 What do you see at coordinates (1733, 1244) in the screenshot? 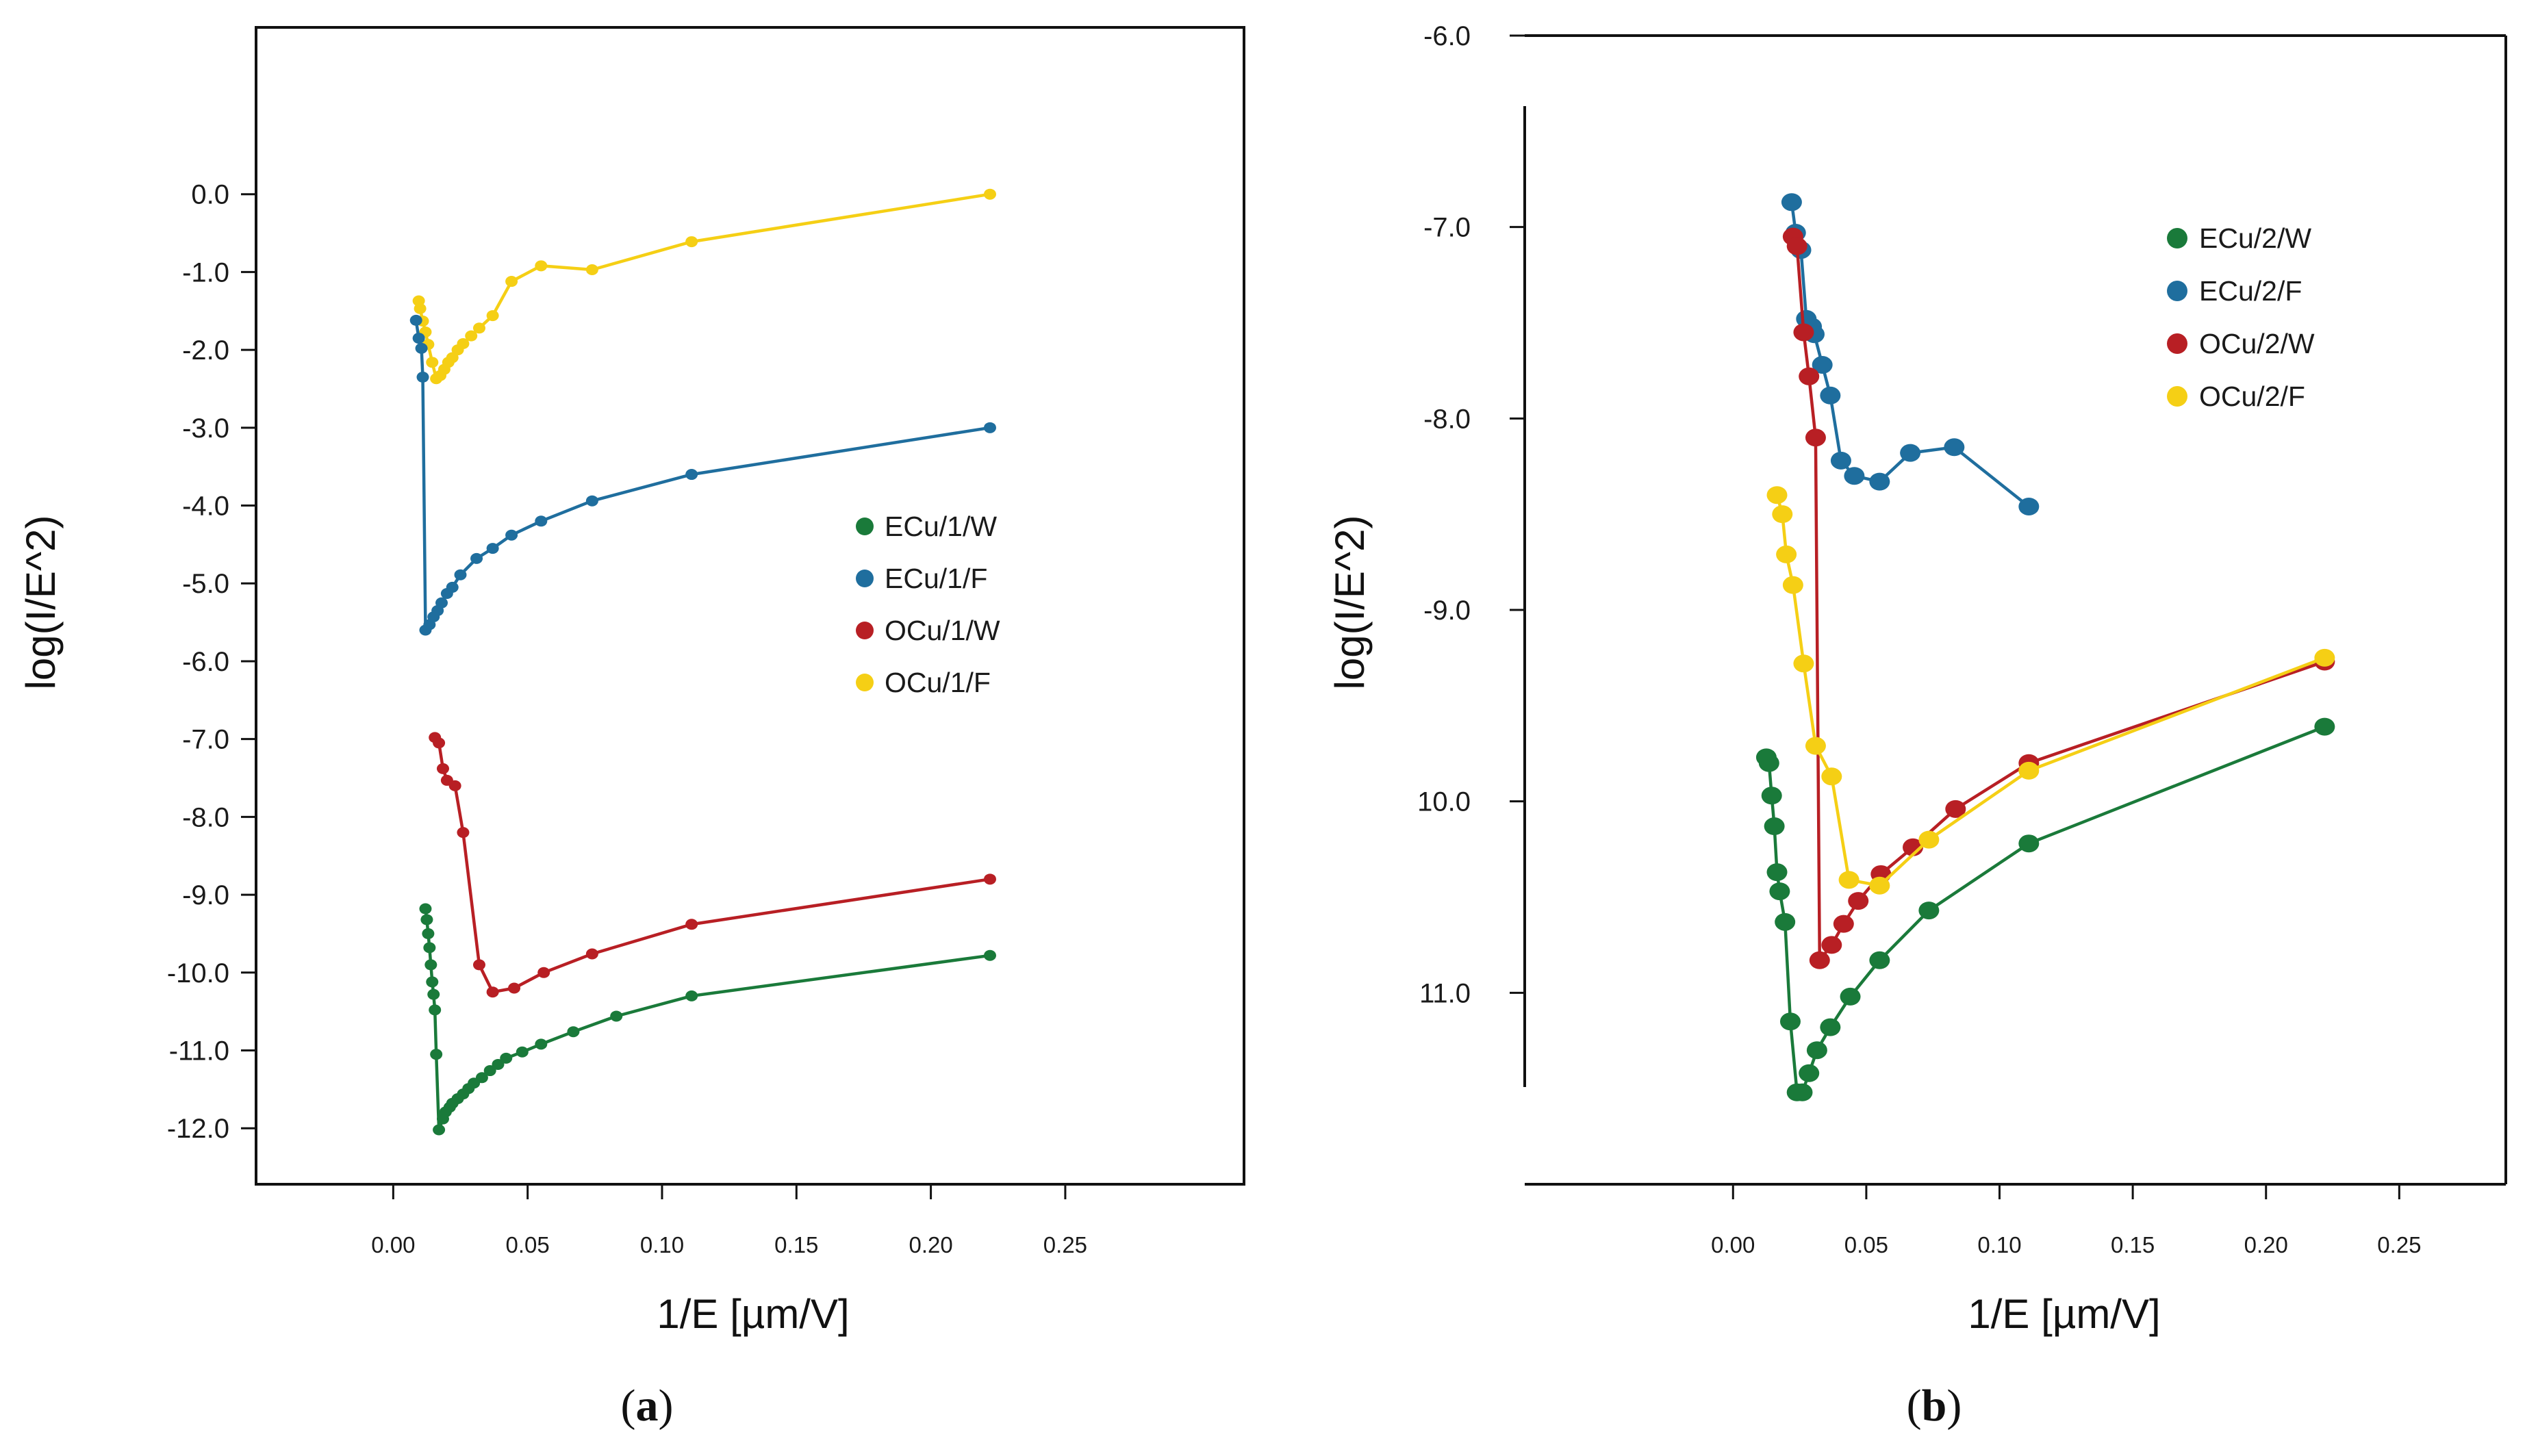
I see `x-tick-label: 0.00` at bounding box center [1733, 1244].